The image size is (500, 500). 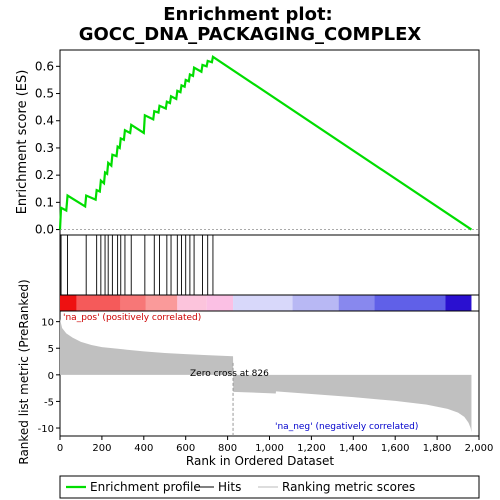 I want to click on x-tick-label: 1,400, so click(x=353, y=448).